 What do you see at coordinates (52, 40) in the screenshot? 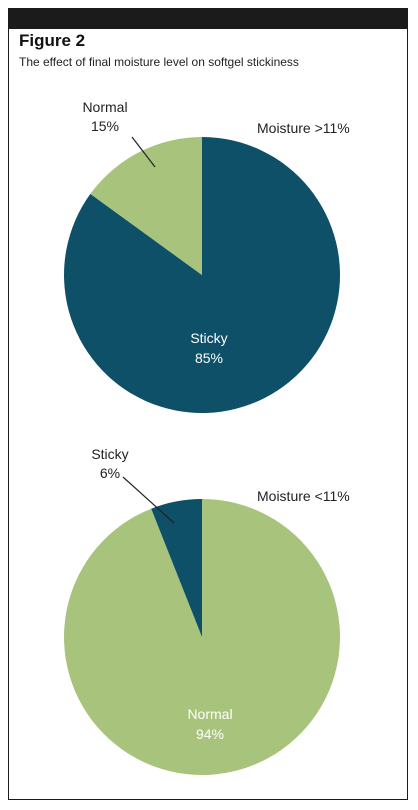
I see `figure-title: Figure 2` at bounding box center [52, 40].